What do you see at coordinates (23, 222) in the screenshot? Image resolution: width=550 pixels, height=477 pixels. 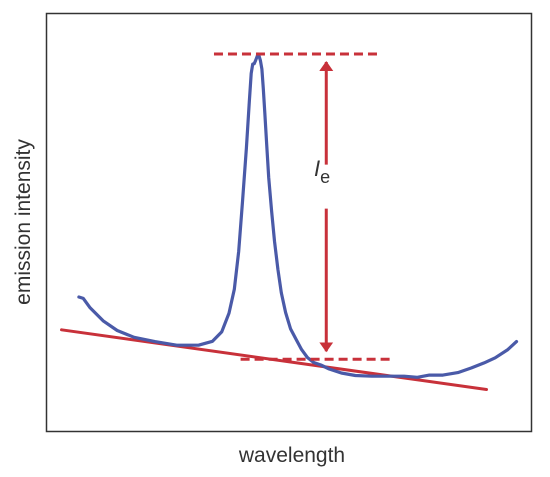 I see `y-axis-label: emission intensity` at bounding box center [23, 222].